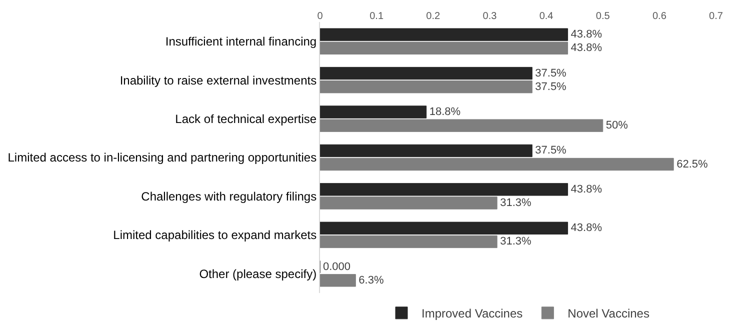 This screenshot has width=731, height=335. I want to click on data-label: 18.8%, so click(445, 112).